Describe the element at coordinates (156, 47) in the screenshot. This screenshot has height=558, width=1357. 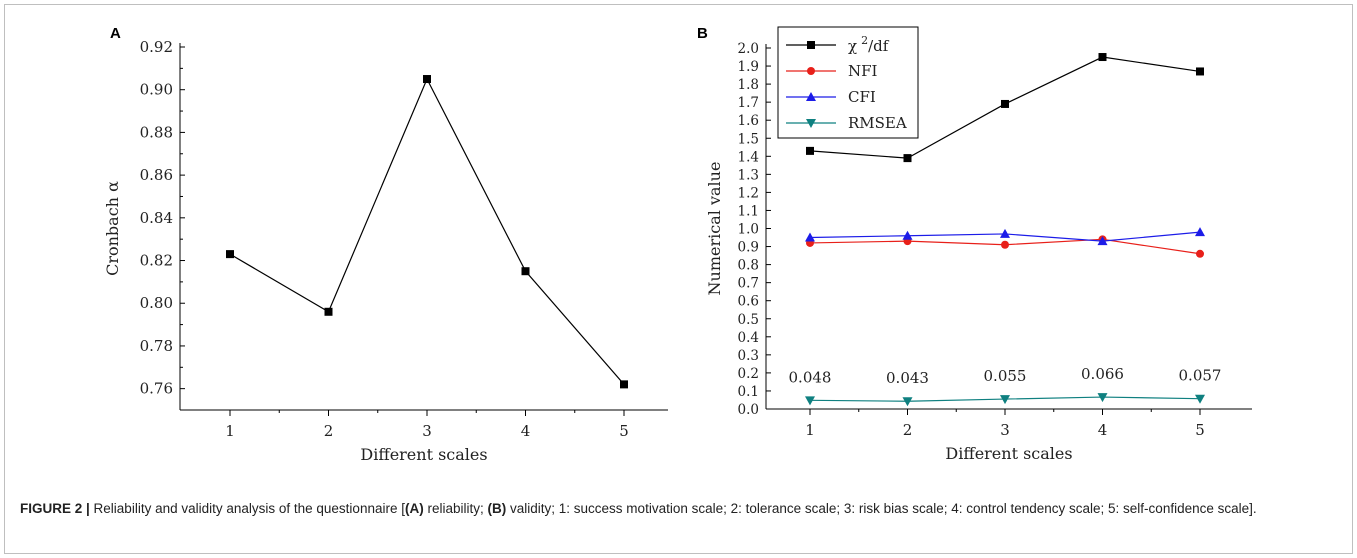
I see `chart-a-y-tick-label: 0.92` at that location.